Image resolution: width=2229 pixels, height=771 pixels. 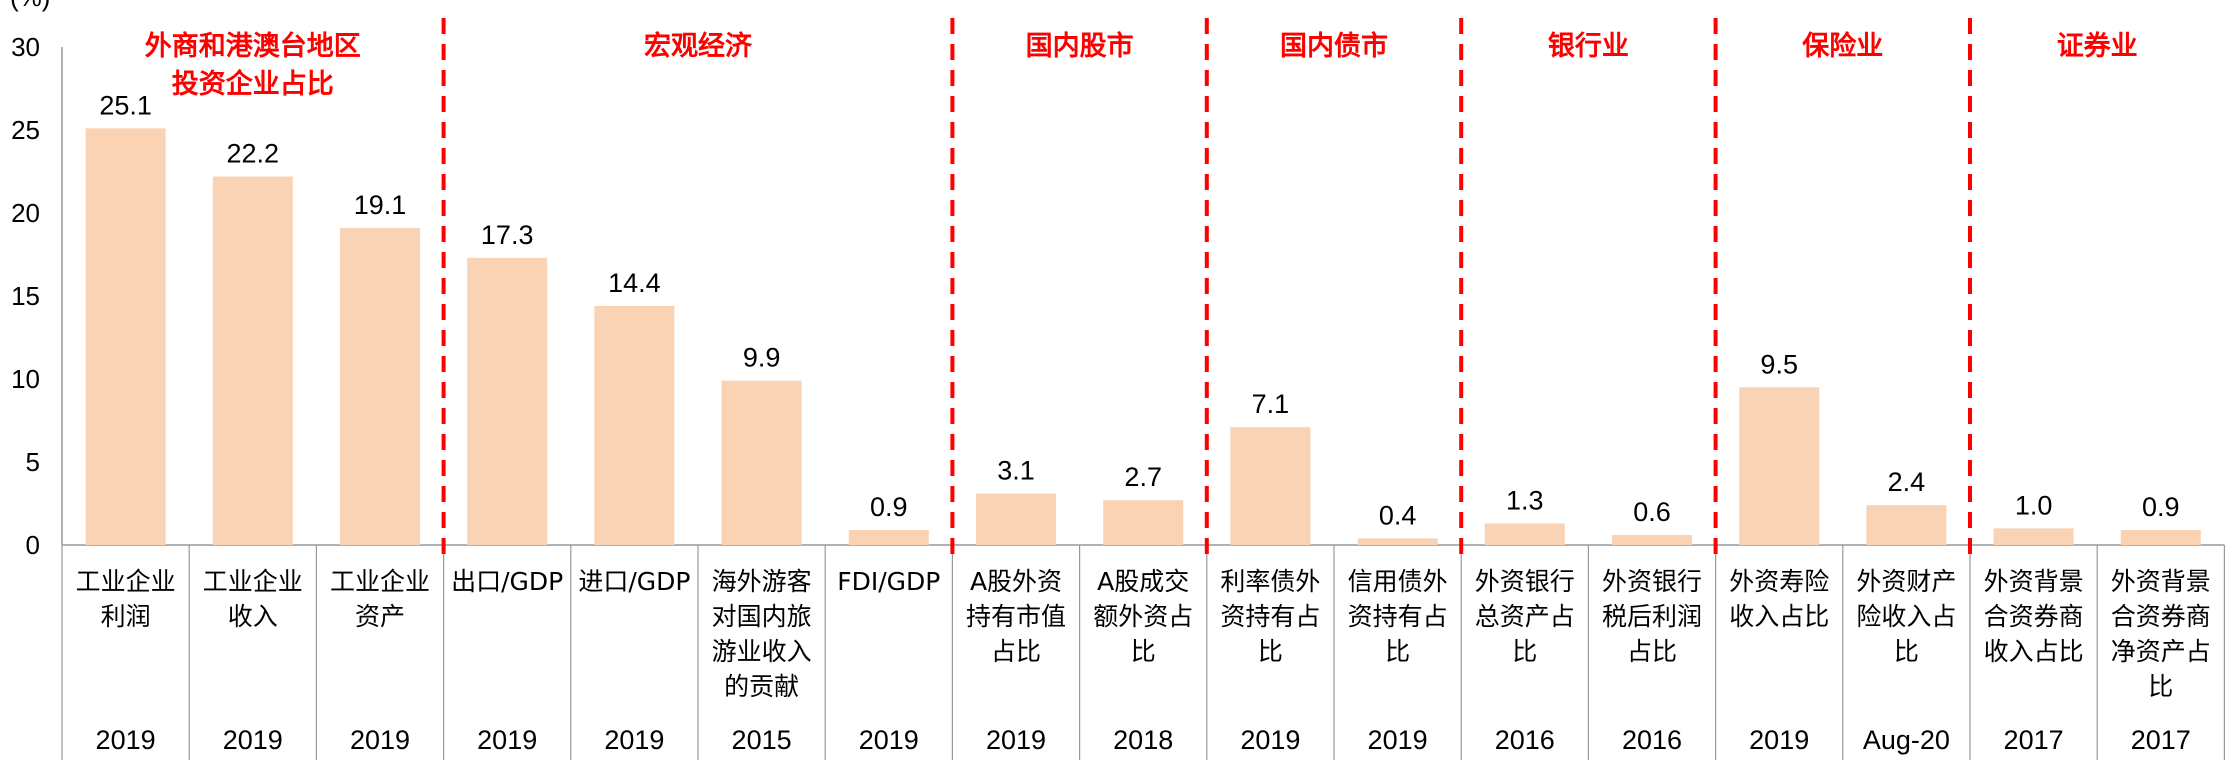 I want to click on category-label: 进口/GDP, so click(x=634, y=581).